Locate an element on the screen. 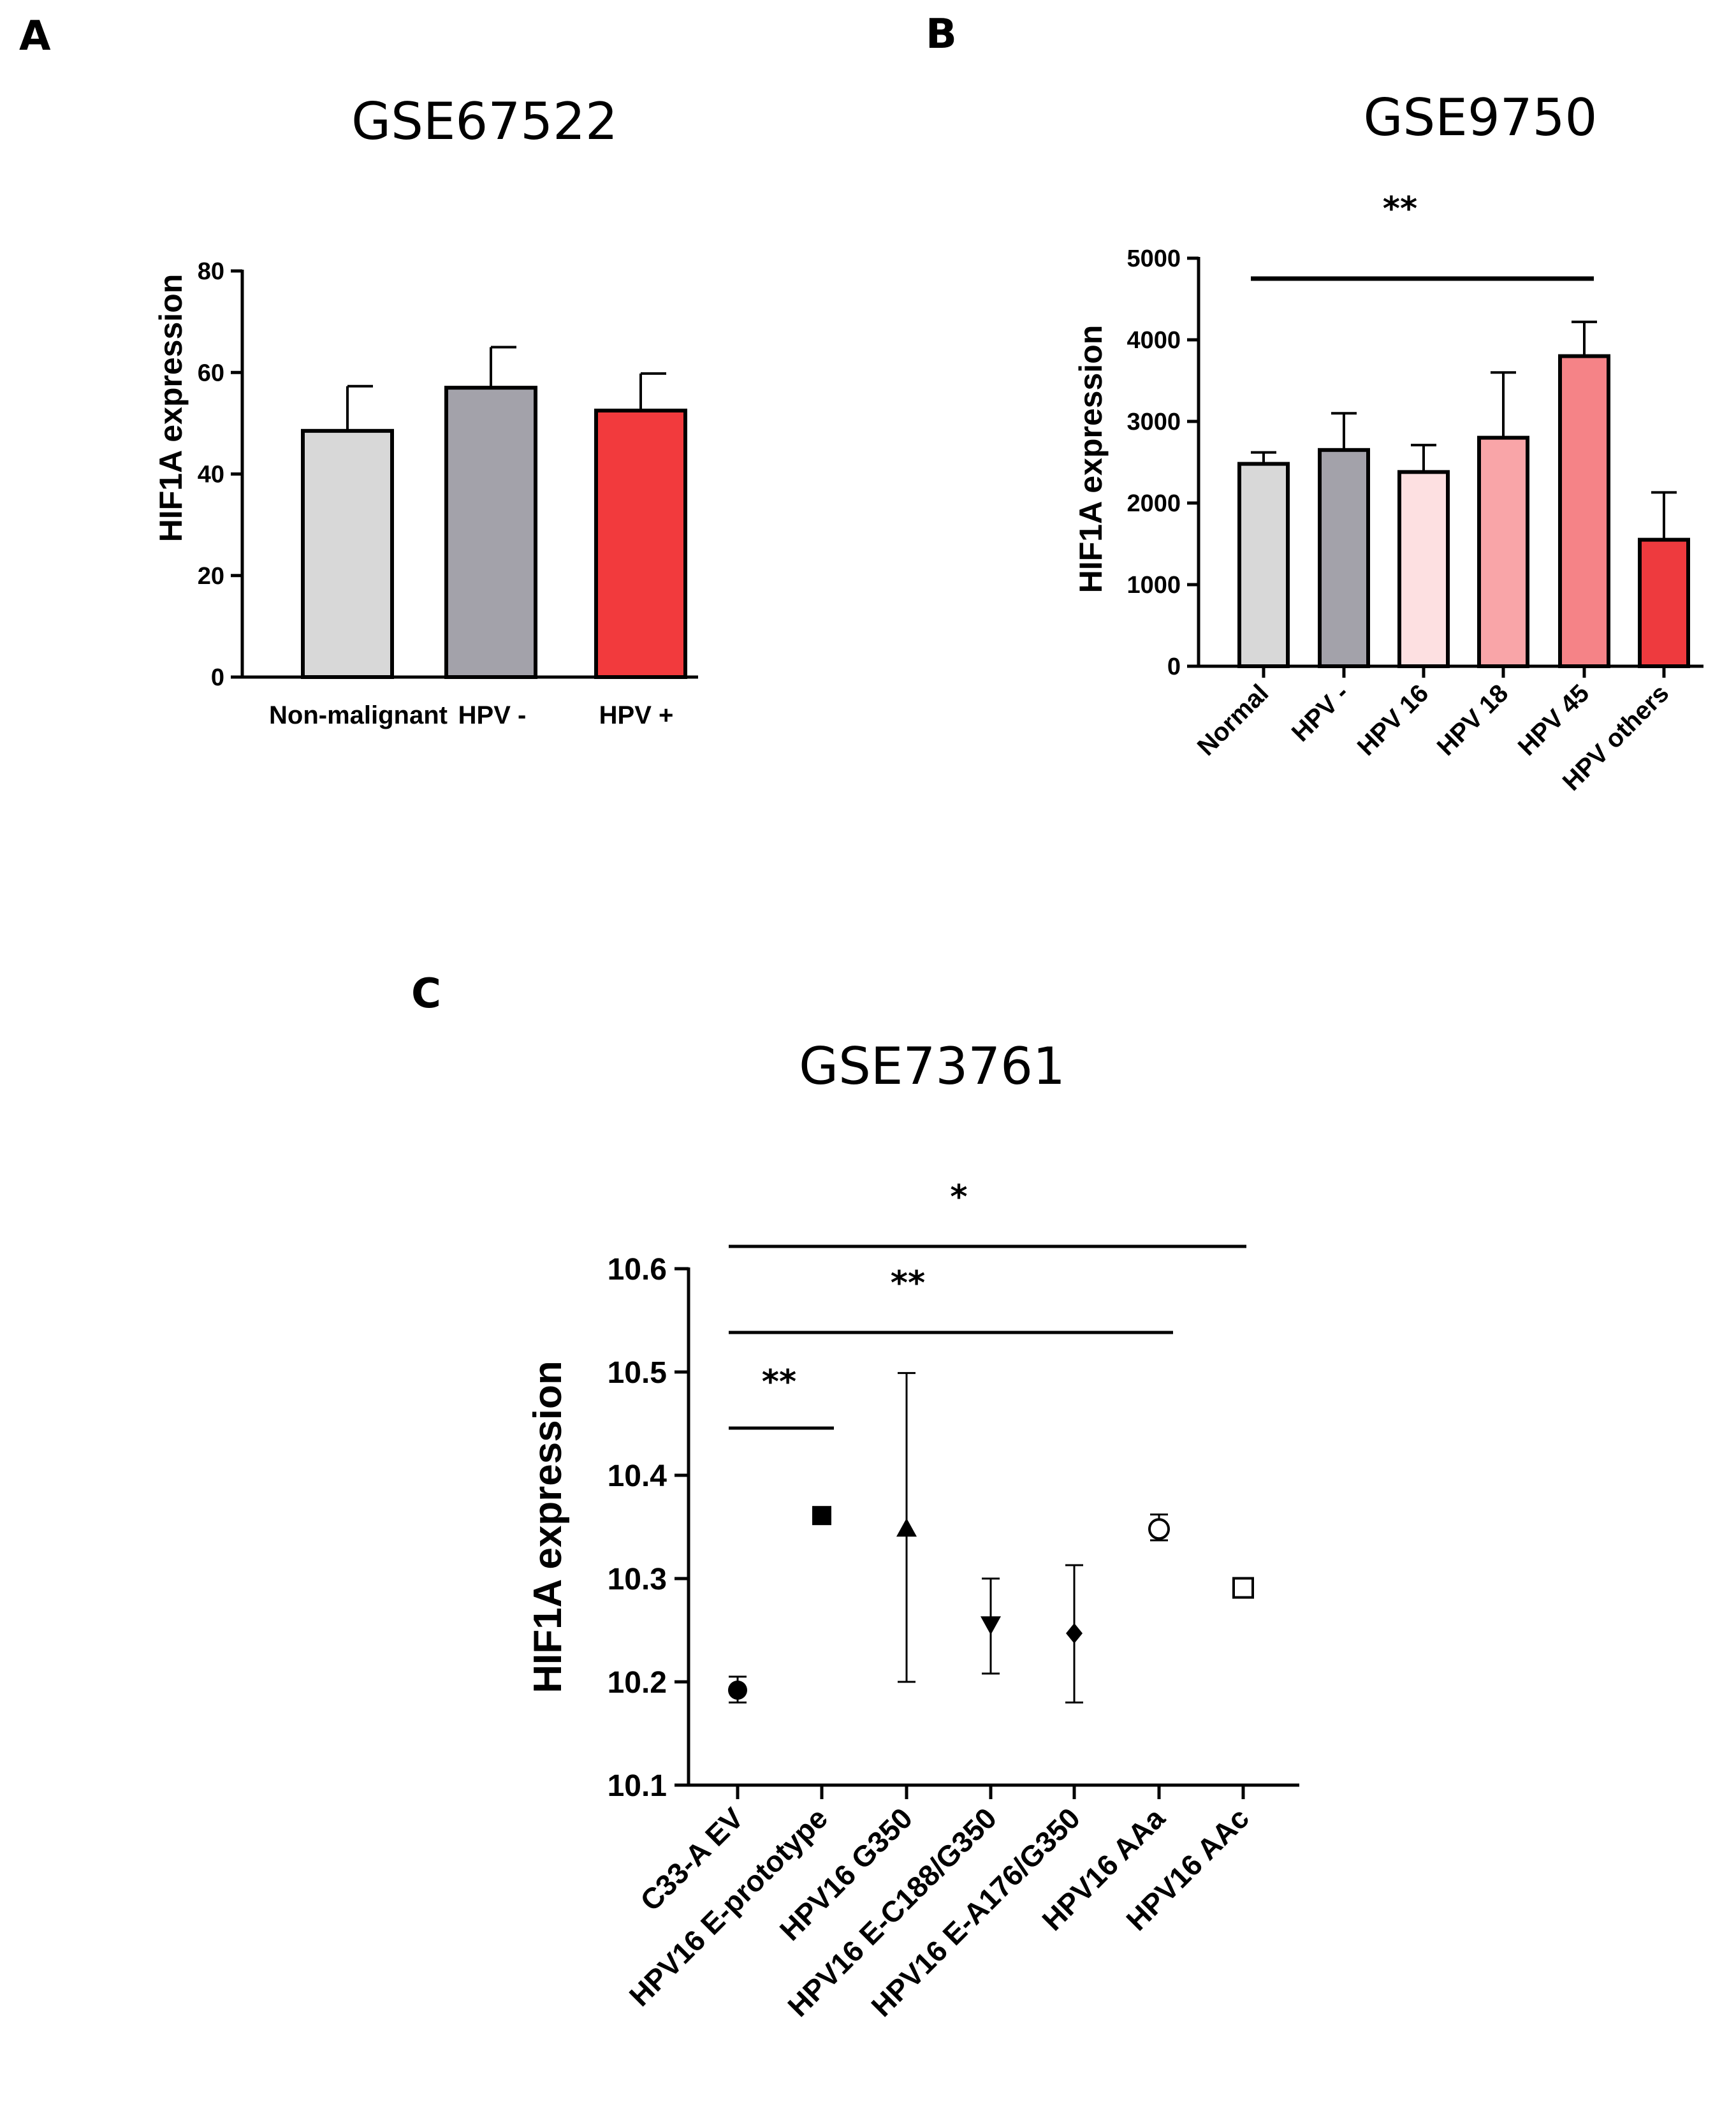  x-tick-label: HPV 16 is located at coordinates (1393, 720).